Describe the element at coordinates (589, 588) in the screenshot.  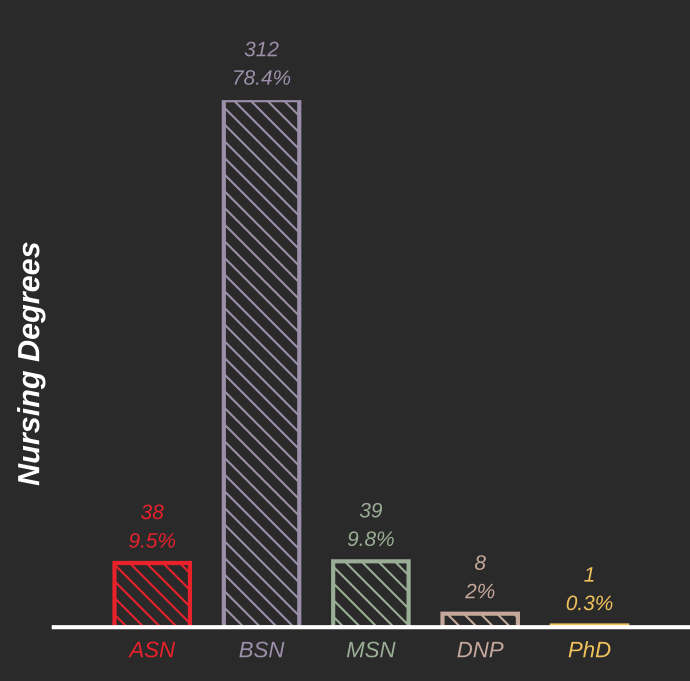
I see `data-label: 1 0.3%` at that location.